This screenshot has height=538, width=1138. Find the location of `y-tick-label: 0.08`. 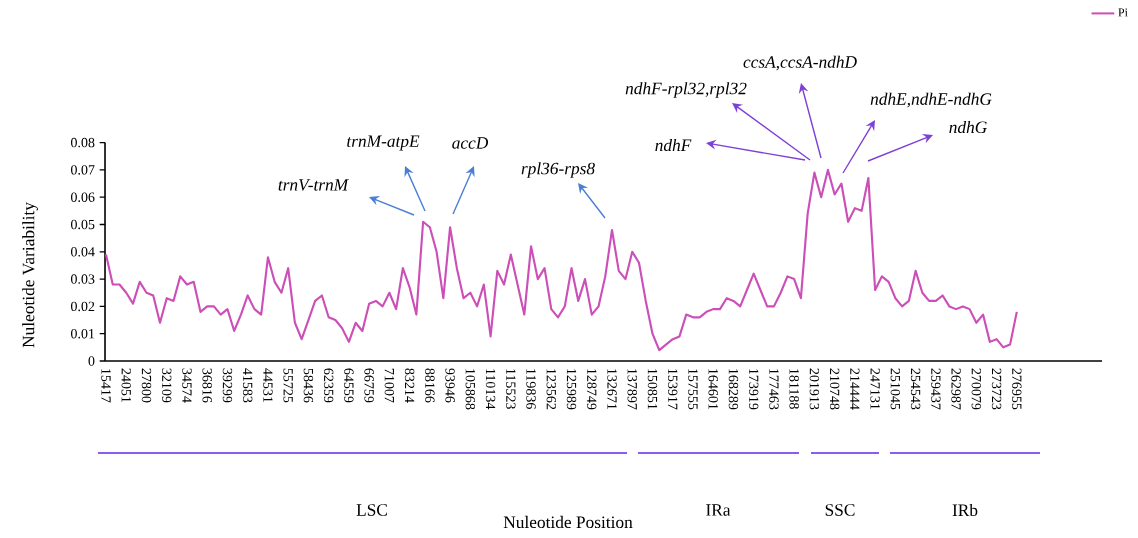

y-tick-label: 0.08 is located at coordinates (82, 142).